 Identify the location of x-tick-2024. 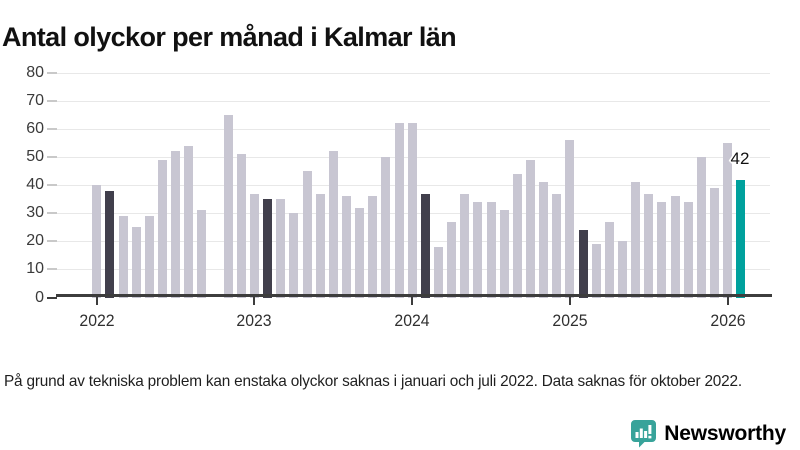
(412, 301).